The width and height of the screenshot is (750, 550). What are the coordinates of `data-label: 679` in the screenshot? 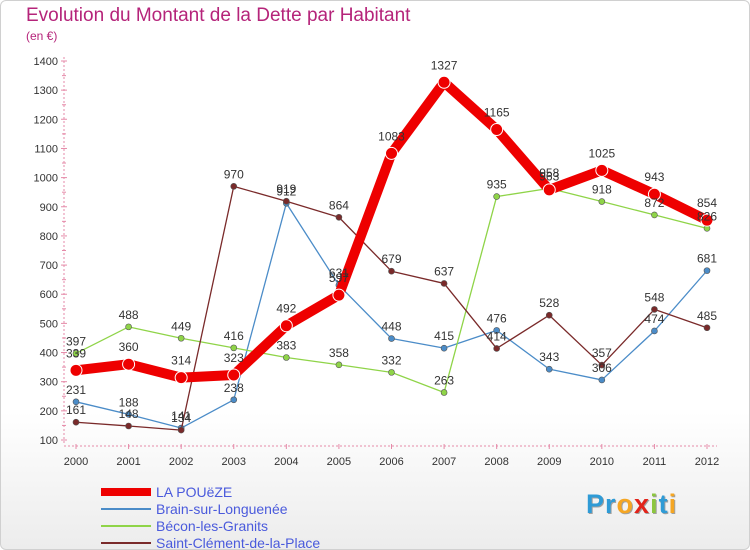 It's located at (391, 259).